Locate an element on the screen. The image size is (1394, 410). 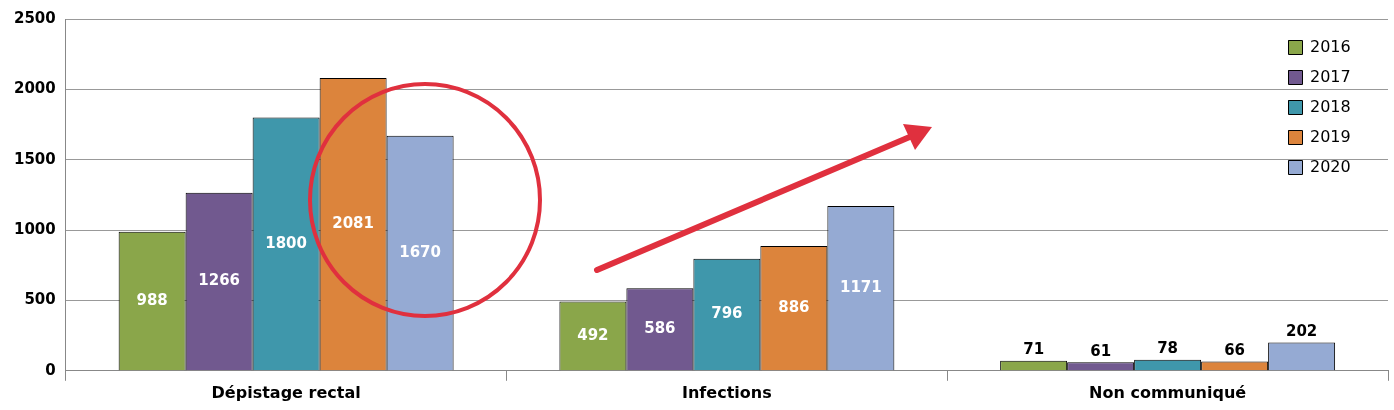
legend-label: 2020 is located at coordinates (1330, 167).